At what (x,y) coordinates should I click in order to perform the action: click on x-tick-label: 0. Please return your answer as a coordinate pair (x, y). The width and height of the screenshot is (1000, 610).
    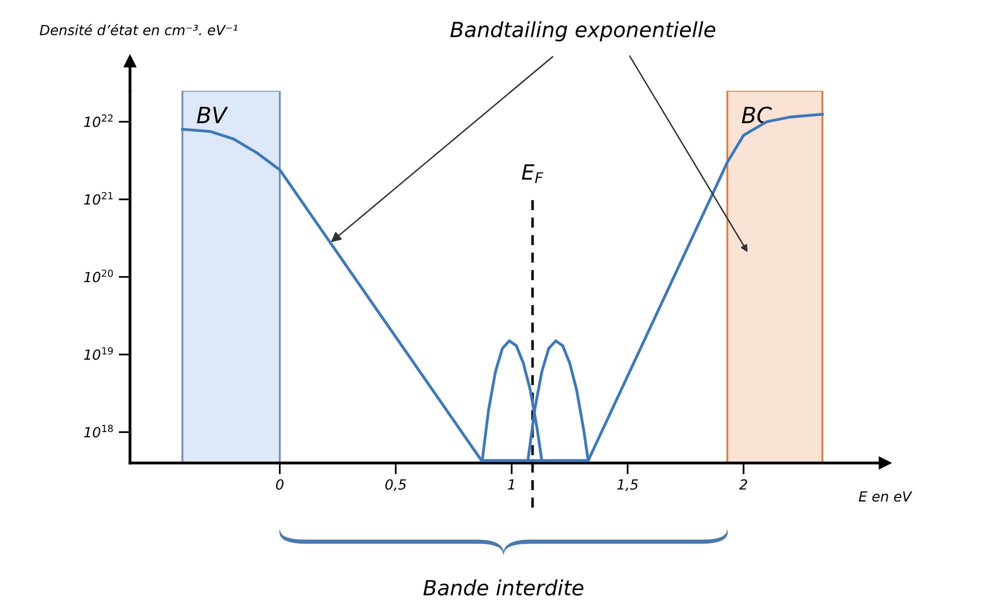
    Looking at the image, I should click on (280, 484).